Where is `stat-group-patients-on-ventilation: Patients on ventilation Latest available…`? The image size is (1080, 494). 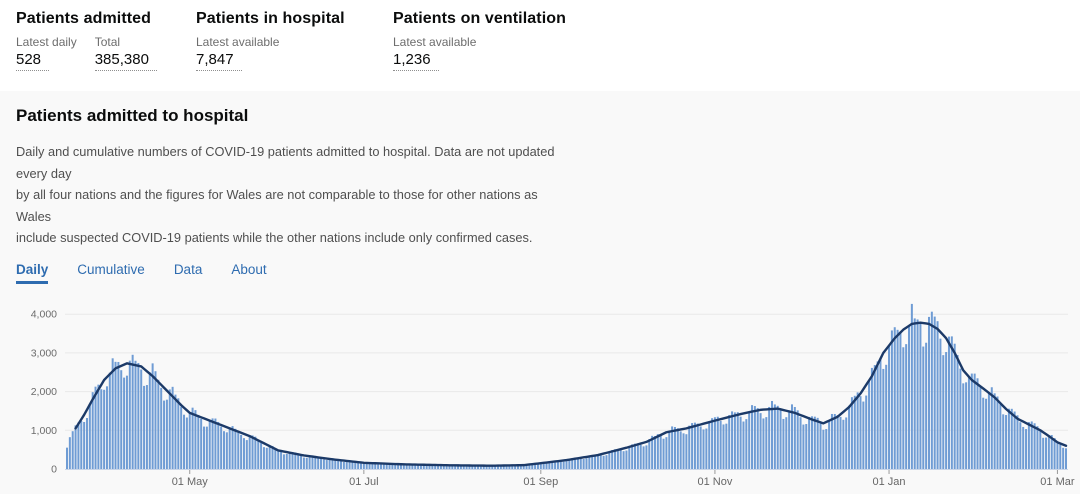
stat-group-patients-on-ventilation: Patients on ventilation Latest available… is located at coordinates (479, 44).